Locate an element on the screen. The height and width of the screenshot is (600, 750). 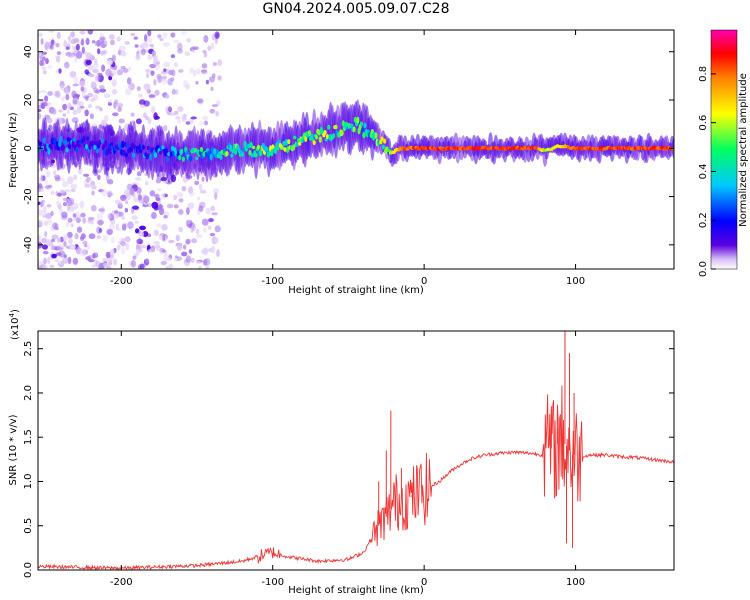
snr-exponent-prefix: (x10 is located at coordinates (15, 328).